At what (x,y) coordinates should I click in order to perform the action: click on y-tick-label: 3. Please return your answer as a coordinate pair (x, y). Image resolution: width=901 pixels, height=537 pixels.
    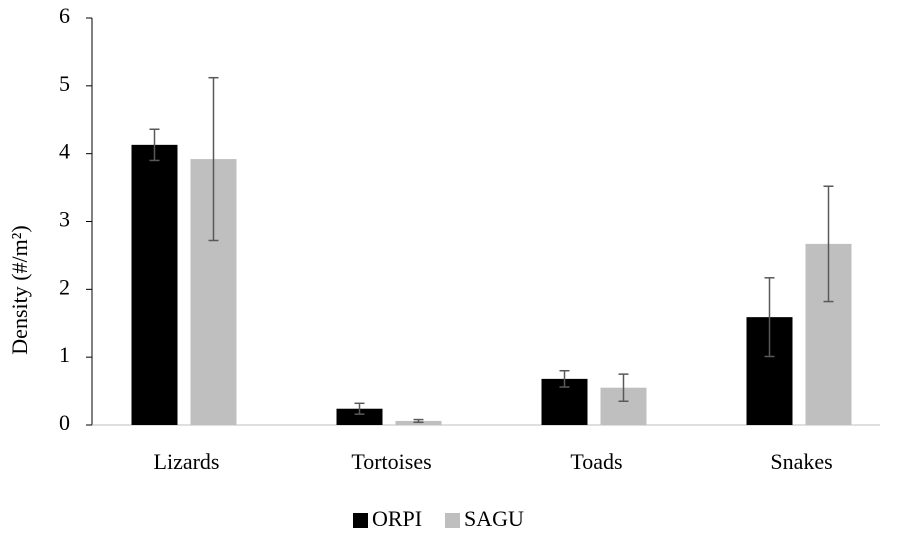
    Looking at the image, I should click on (64, 219).